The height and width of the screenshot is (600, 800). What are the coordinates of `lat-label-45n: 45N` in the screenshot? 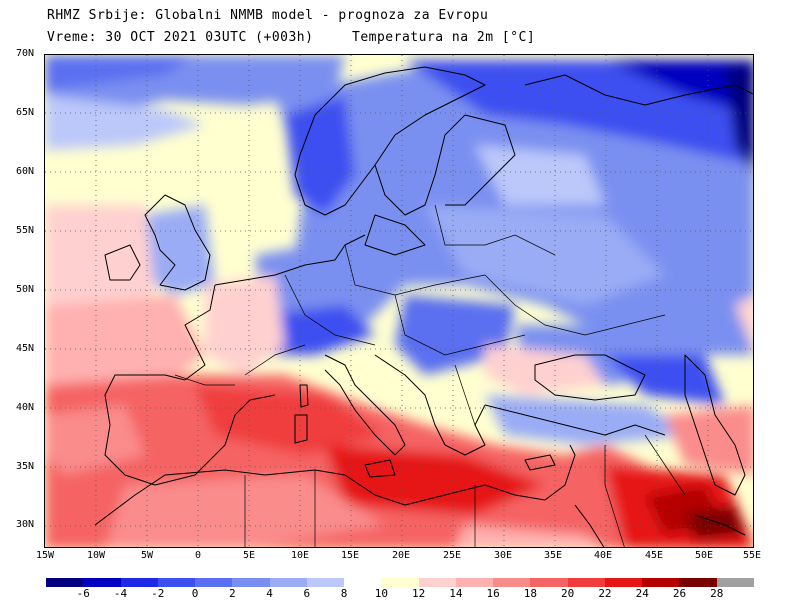 It's located at (25, 348).